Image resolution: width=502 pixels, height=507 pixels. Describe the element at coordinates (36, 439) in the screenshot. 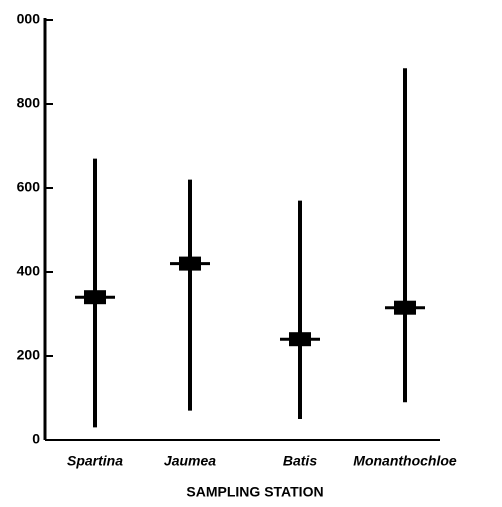

I see `y-tick-label: 0` at that location.